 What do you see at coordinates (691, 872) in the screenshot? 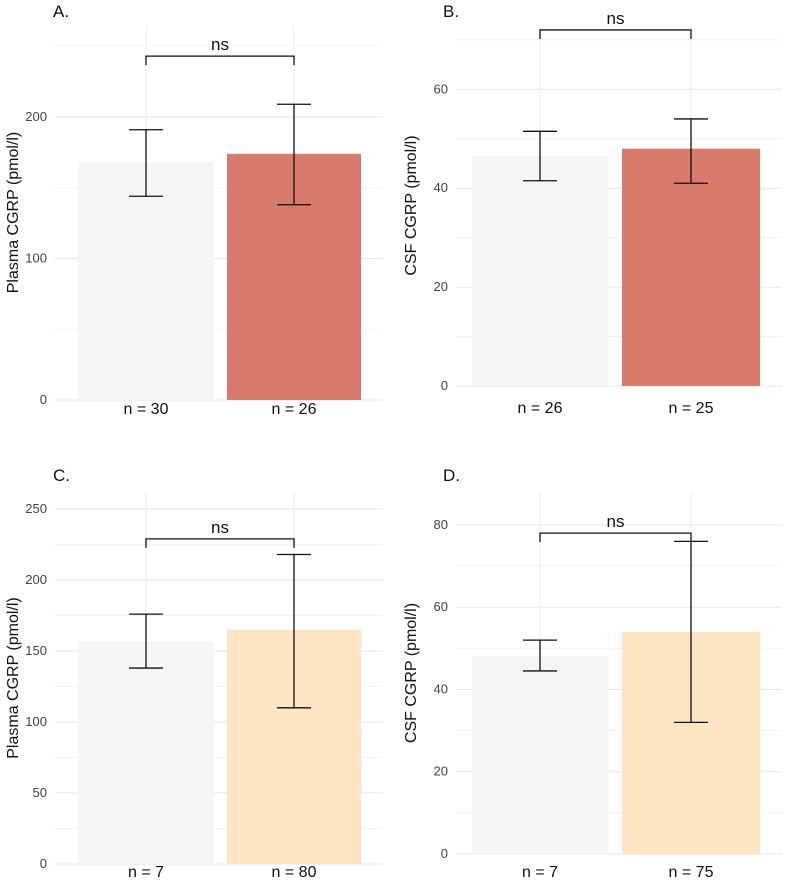
I see `category-label: n = 75` at bounding box center [691, 872].